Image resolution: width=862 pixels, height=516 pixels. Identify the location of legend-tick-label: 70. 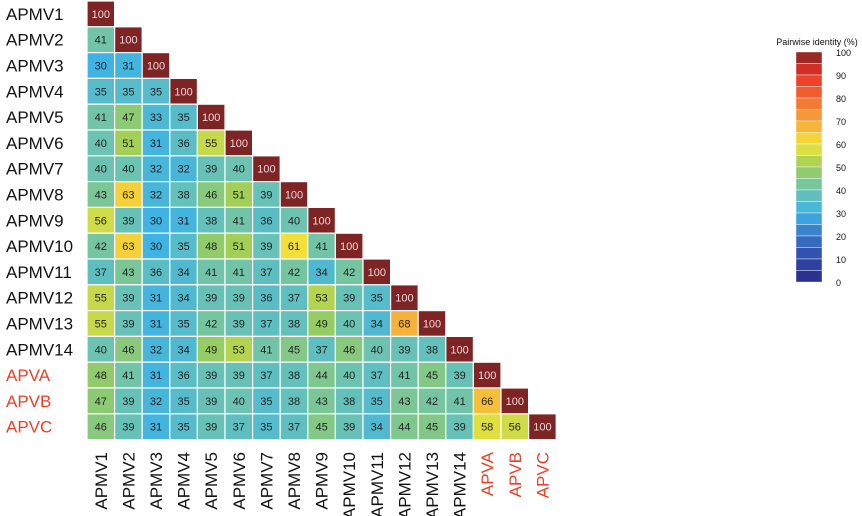
(841, 122).